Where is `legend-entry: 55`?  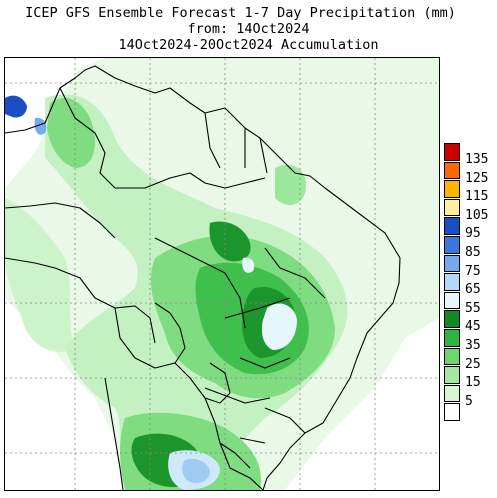 legend-entry: 55 is located at coordinates (470, 303).